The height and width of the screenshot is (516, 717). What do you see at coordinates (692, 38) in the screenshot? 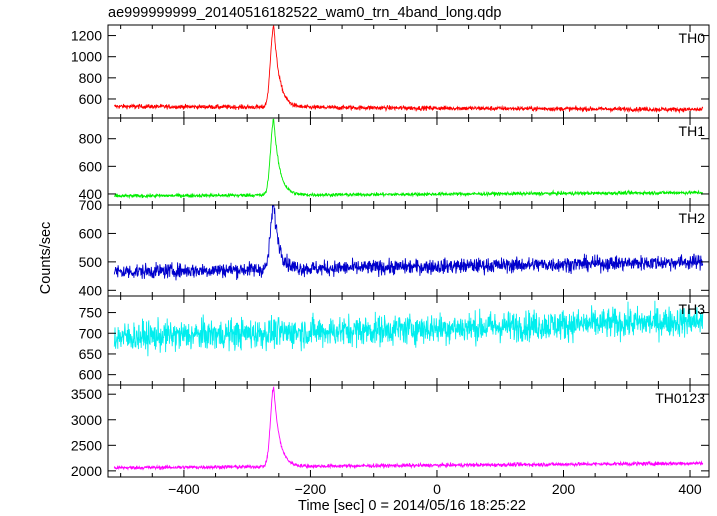
I see `panel-label: TH0` at bounding box center [692, 38].